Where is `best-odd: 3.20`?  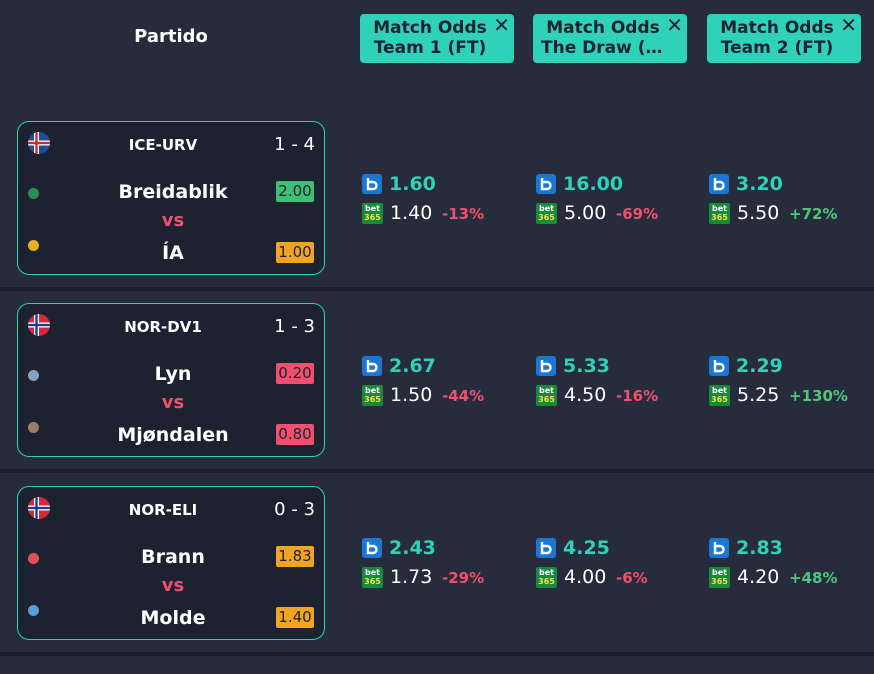 best-odd: 3.20 is located at coordinates (759, 184).